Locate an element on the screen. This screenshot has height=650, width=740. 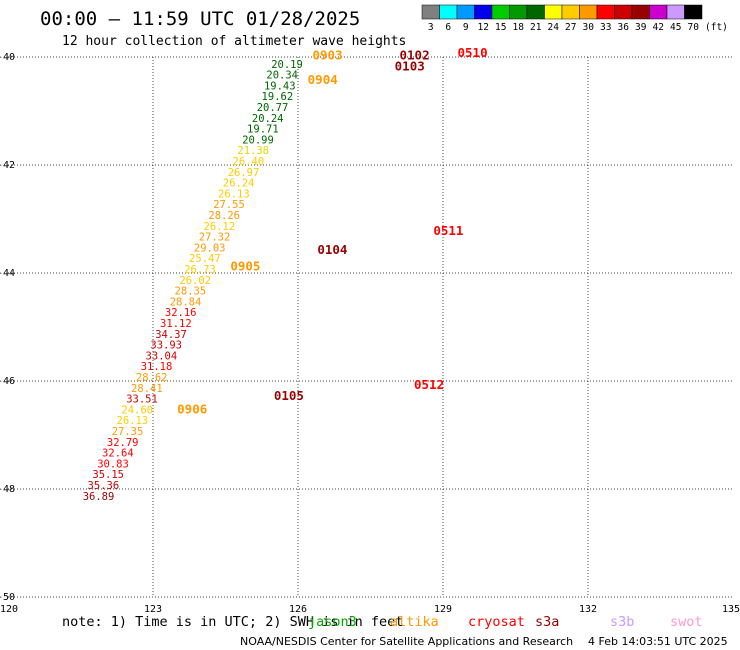
wave-height-label: 20.99 is located at coordinates (258, 140).